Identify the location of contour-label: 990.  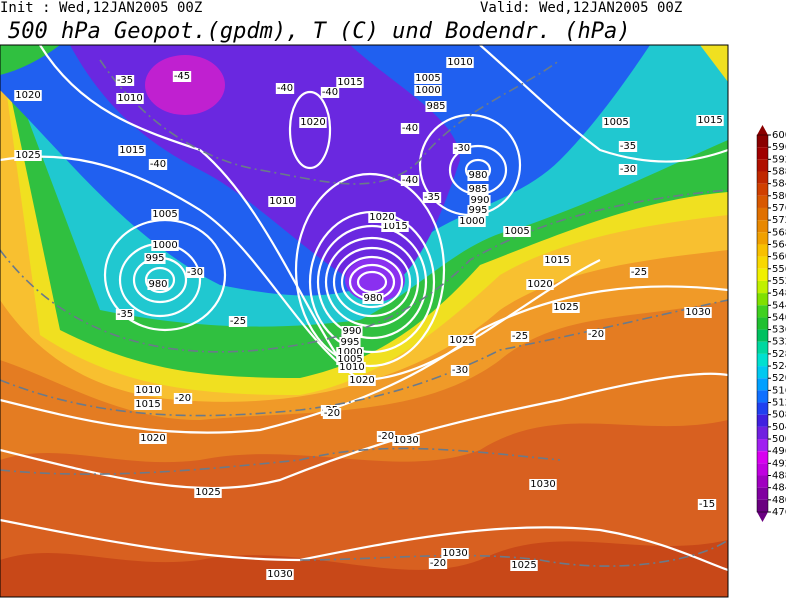
(479, 200).